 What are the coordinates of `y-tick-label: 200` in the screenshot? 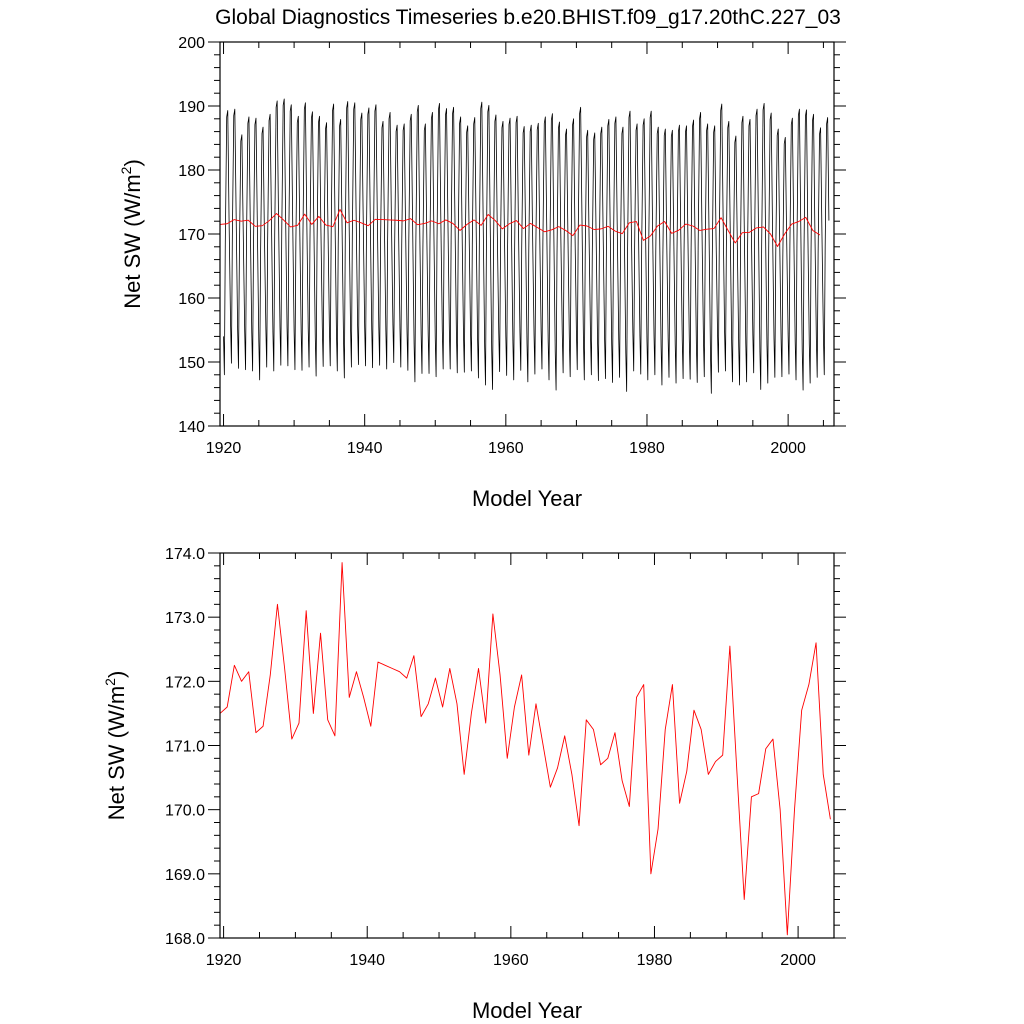 It's located at (191, 43).